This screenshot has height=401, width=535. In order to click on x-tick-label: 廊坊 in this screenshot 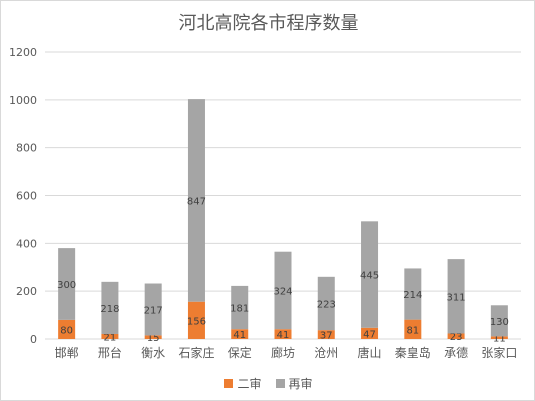, I will do `click(283, 352)`.